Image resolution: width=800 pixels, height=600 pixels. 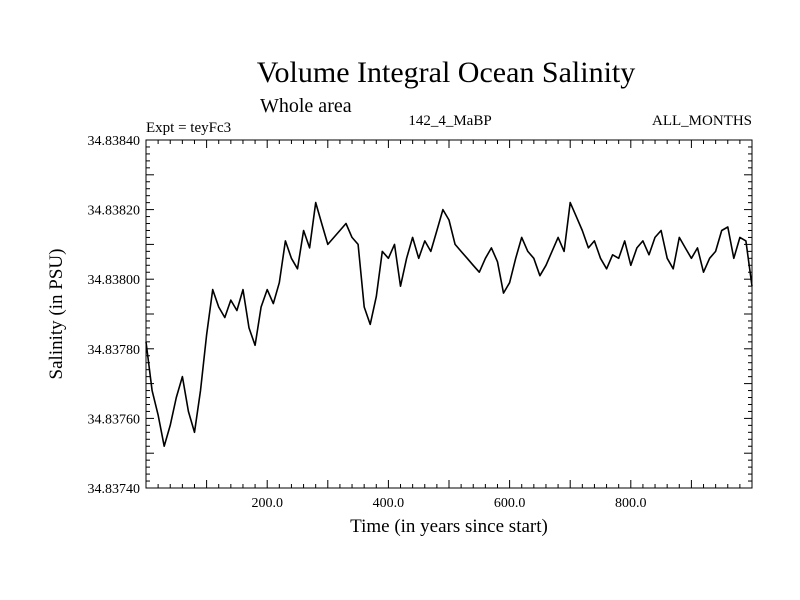 I want to click on x-tick-label: 200.0, so click(x=267, y=503).